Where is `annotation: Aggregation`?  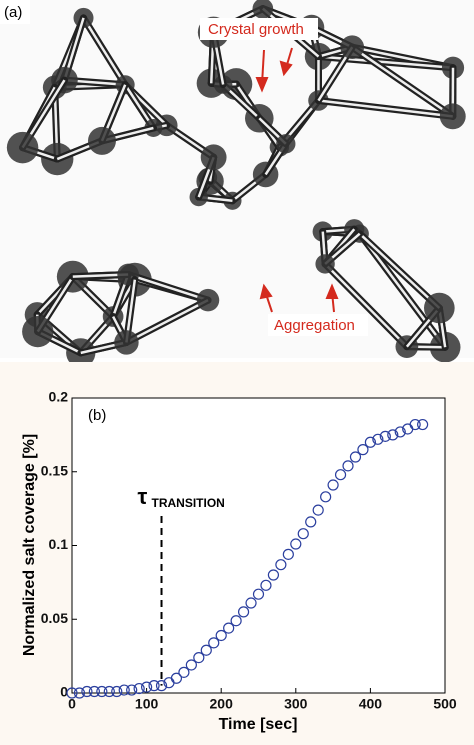 annotation: Aggregation is located at coordinates (314, 325).